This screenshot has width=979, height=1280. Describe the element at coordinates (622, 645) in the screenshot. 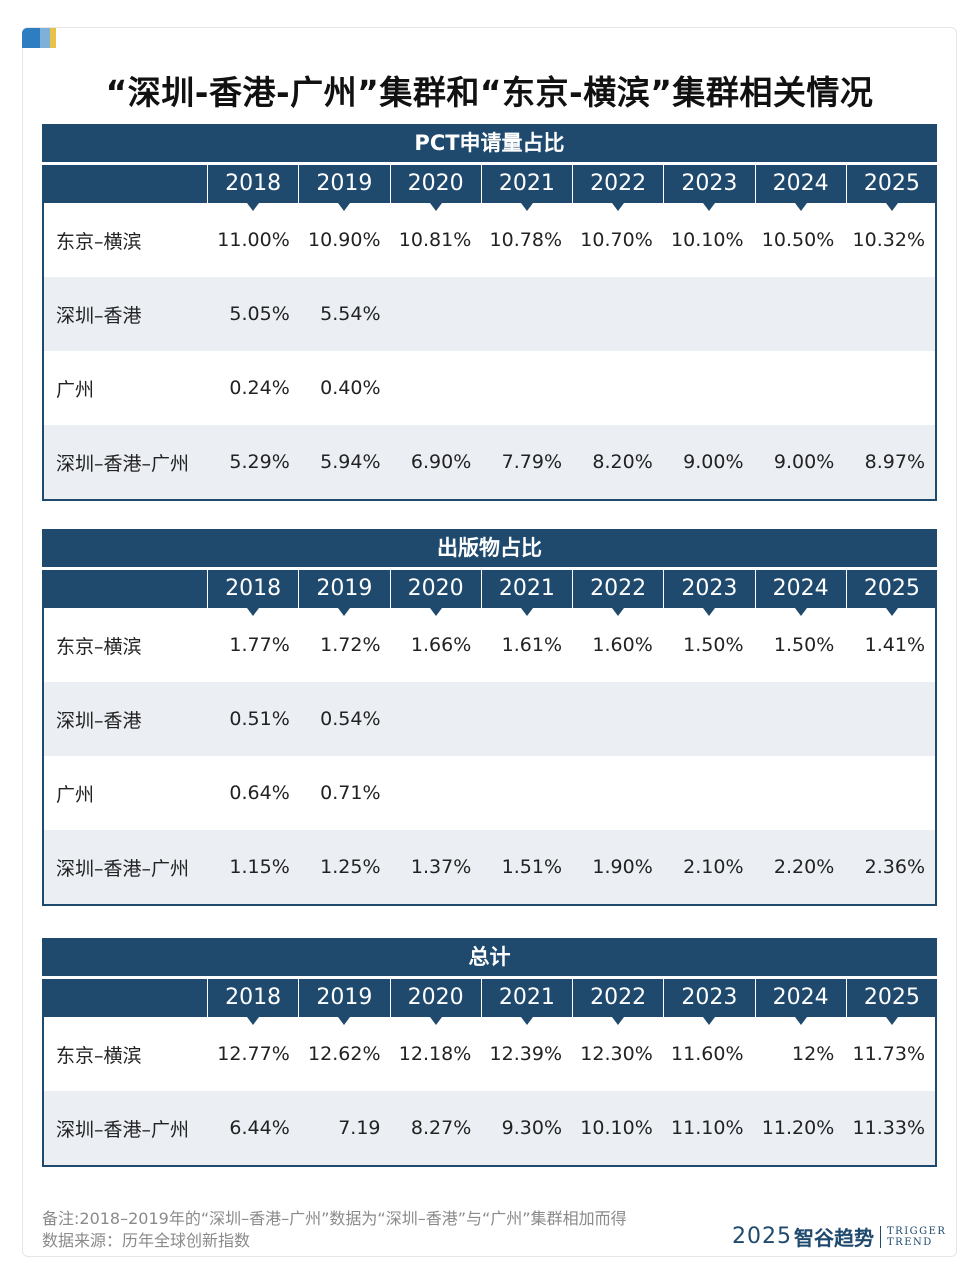

I see `value-cell: 1.60%` at that location.